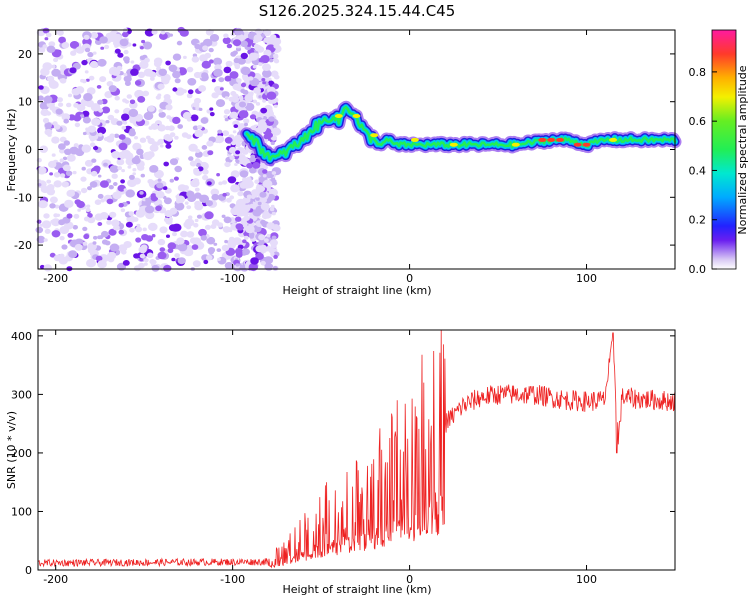 This screenshot has height=600, width=750. What do you see at coordinates (232, 278) in the screenshot?
I see `spectrogram-x-tick-label: -100` at bounding box center [232, 278].